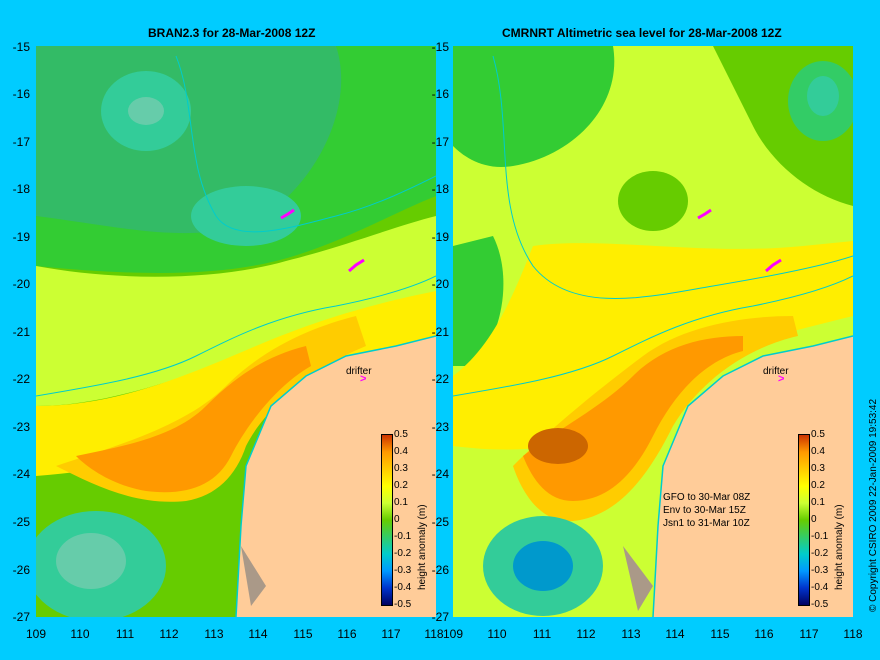  Describe the element at coordinates (440, 522) in the screenshot. I see `y-tick-right: -25` at that location.